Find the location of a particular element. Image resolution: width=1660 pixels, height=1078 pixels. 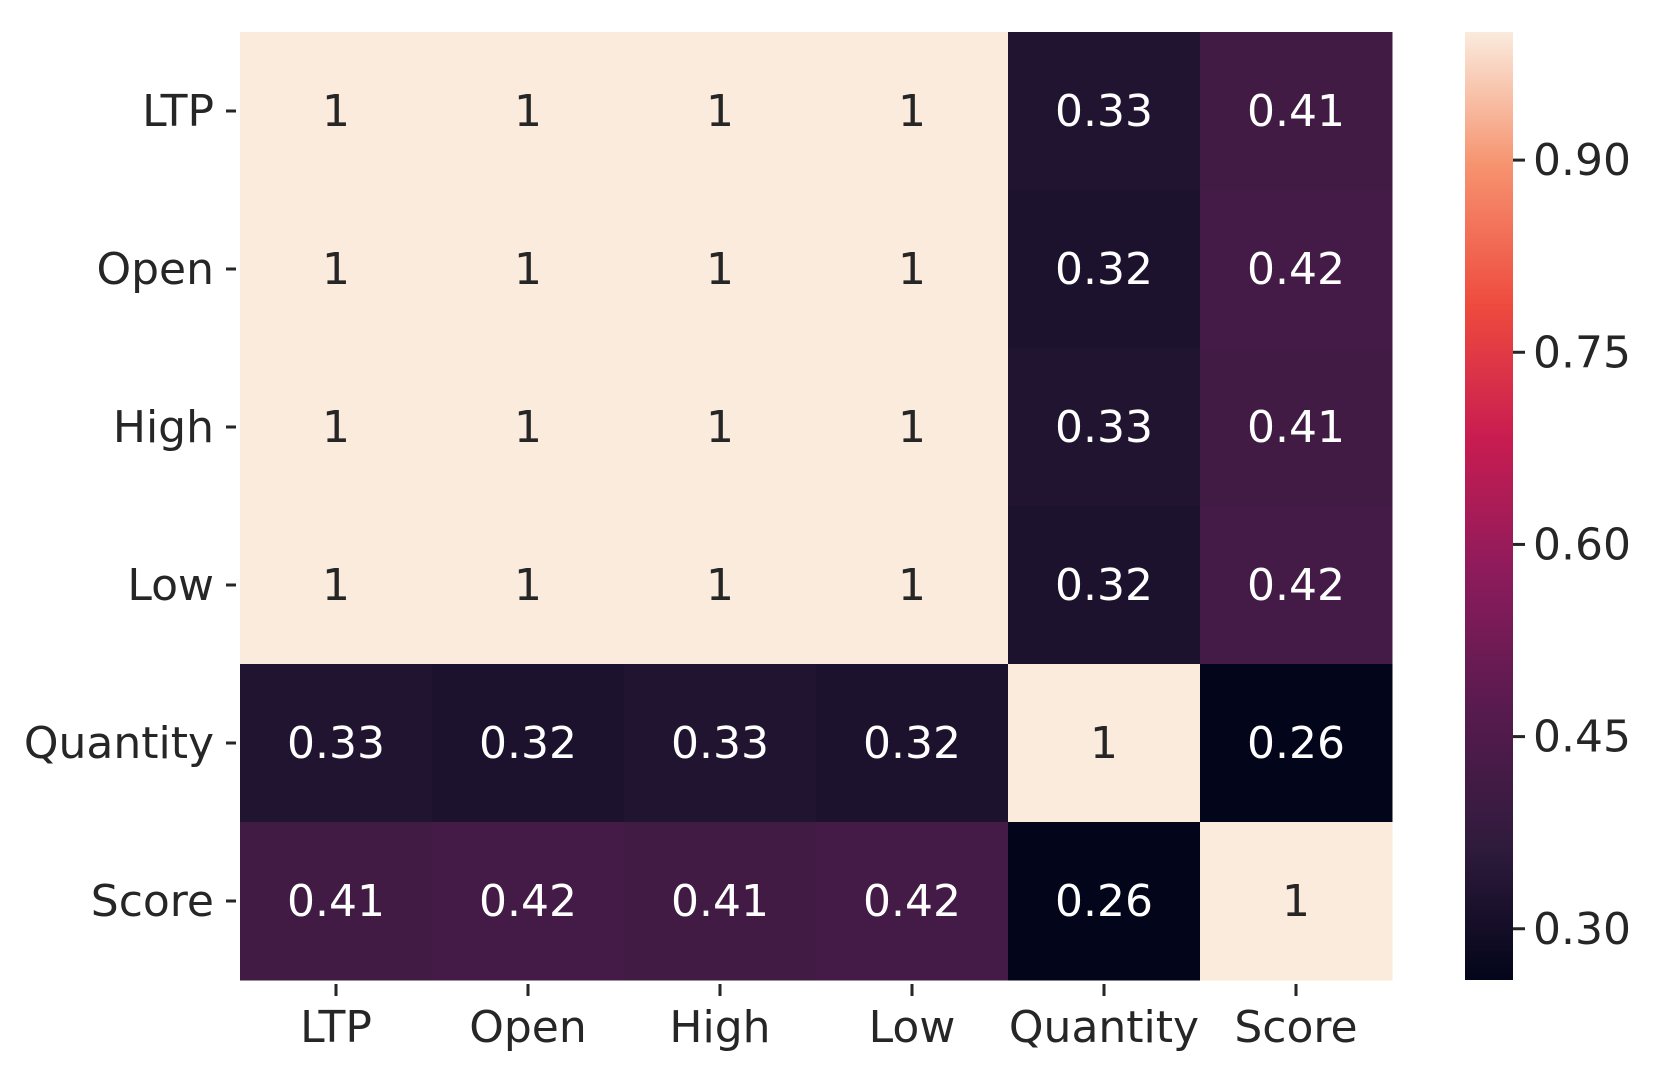

heatmap-cell-quantity-ltp is located at coordinates (336, 743).